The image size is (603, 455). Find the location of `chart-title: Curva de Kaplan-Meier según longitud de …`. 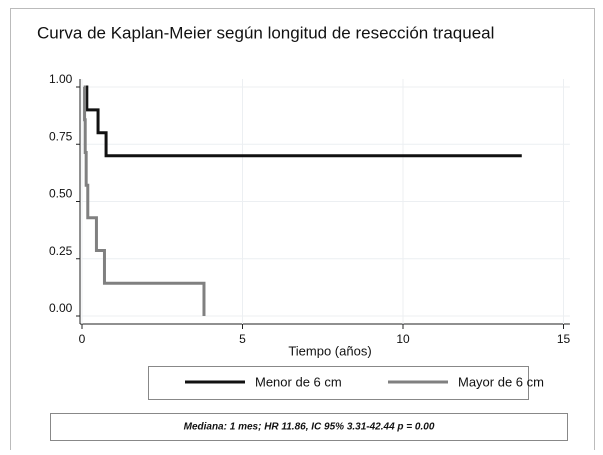

chart-title: Curva de Kaplan-Meier según longitud de … is located at coordinates (265, 32).